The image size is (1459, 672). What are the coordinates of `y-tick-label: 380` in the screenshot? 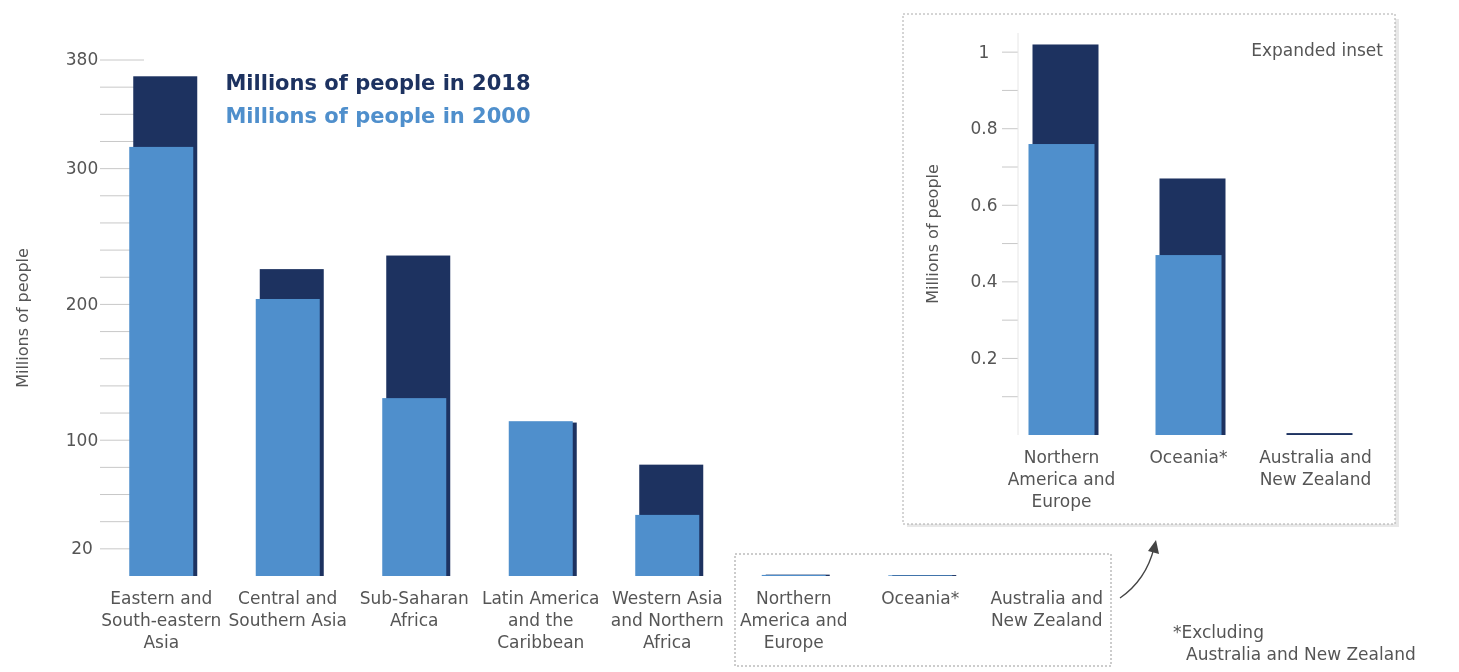 It's located at (82, 59).